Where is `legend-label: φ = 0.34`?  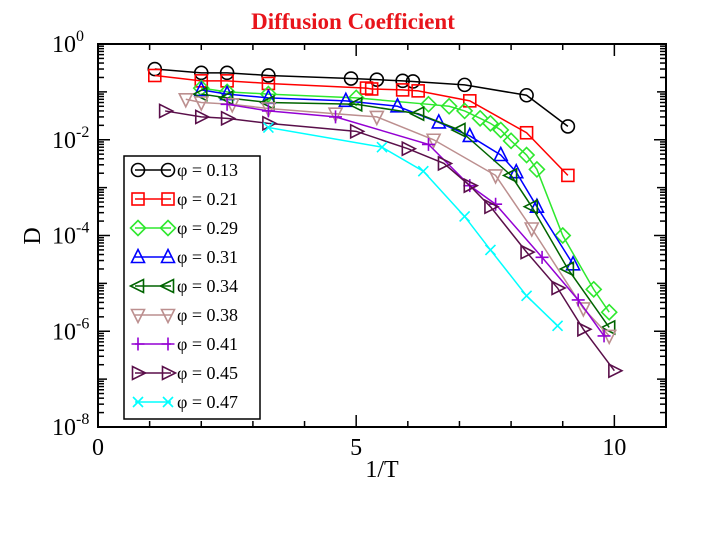
legend-label: φ = 0.34 is located at coordinates (207, 286).